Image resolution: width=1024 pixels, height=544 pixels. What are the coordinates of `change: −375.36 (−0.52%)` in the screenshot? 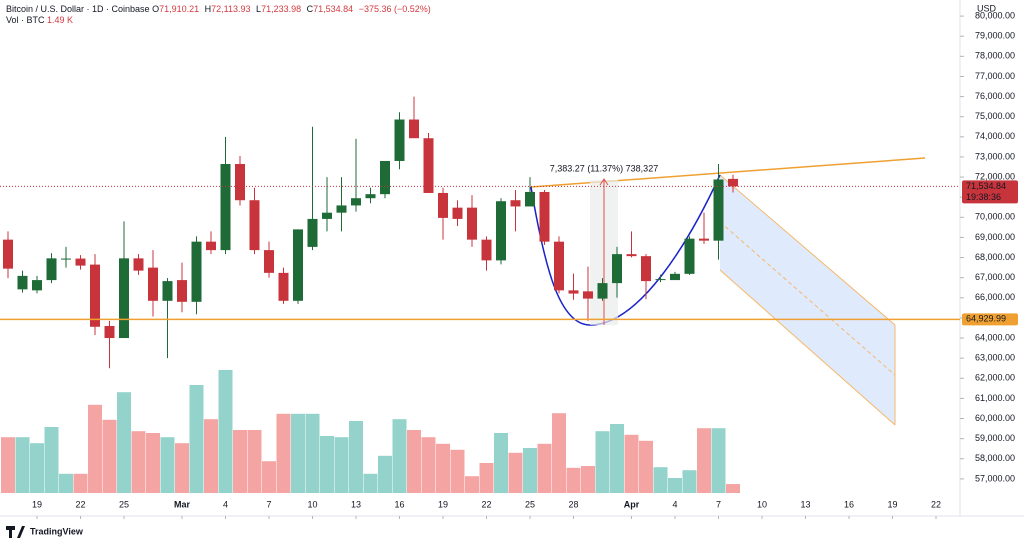 It's located at (394, 9).